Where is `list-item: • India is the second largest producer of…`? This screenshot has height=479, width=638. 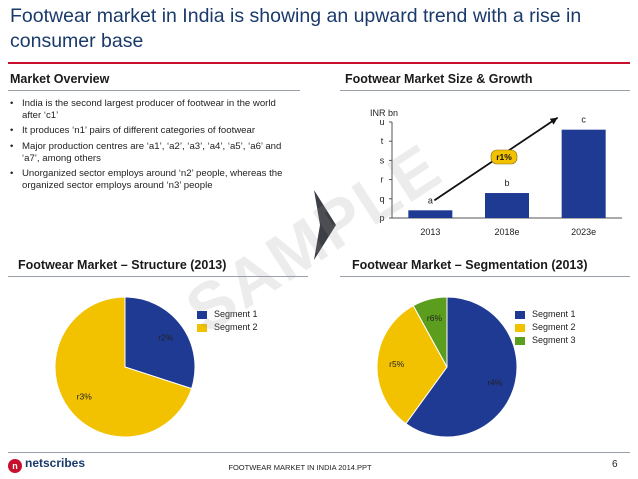
list-item: • India is the second largest producer of… is located at coordinates (143, 110).